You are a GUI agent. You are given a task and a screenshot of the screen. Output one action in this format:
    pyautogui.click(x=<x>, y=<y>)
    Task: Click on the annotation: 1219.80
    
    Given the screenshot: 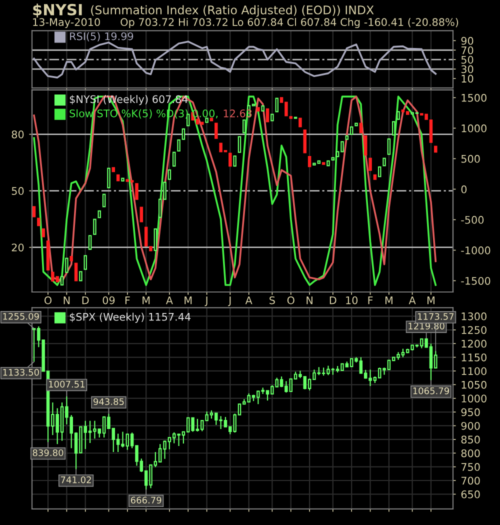 What is the action you would take?
    pyautogui.click(x=426, y=326)
    